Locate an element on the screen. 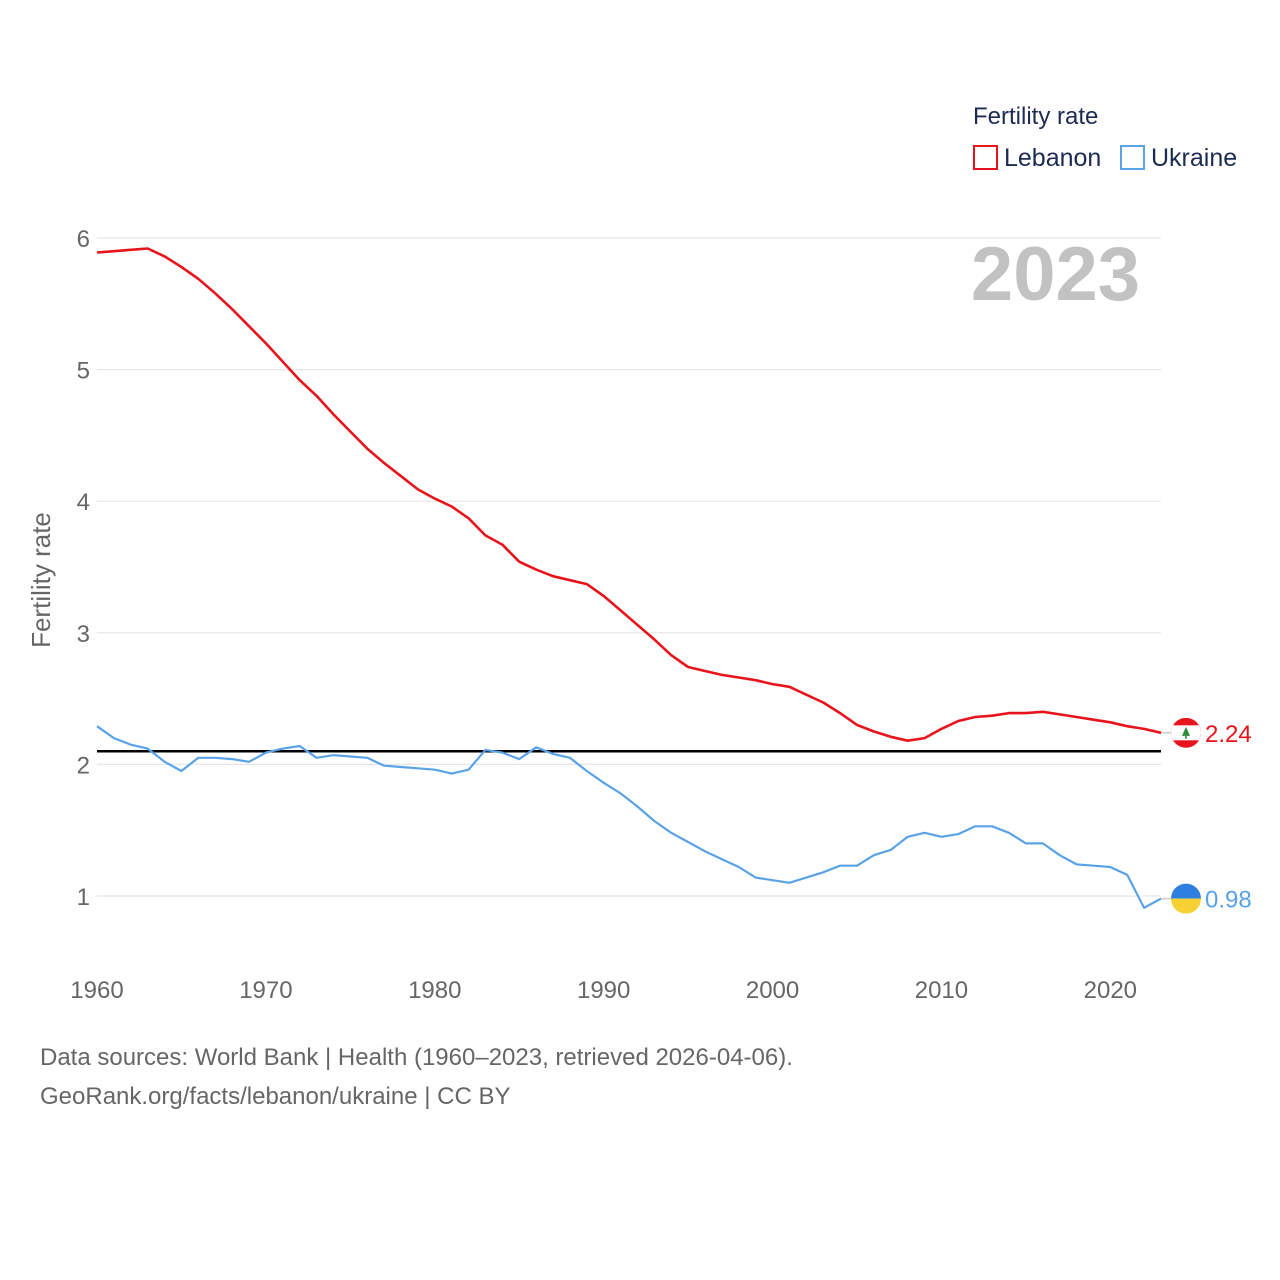 The height and width of the screenshot is (1280, 1280). y-tick-label-5: 5 is located at coordinates (83, 371).